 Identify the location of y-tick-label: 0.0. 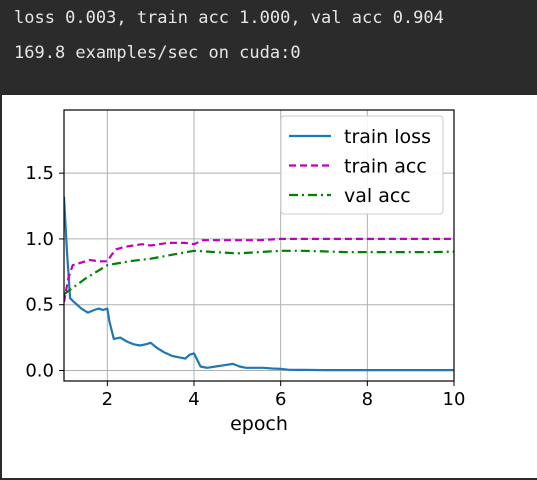
(39, 370).